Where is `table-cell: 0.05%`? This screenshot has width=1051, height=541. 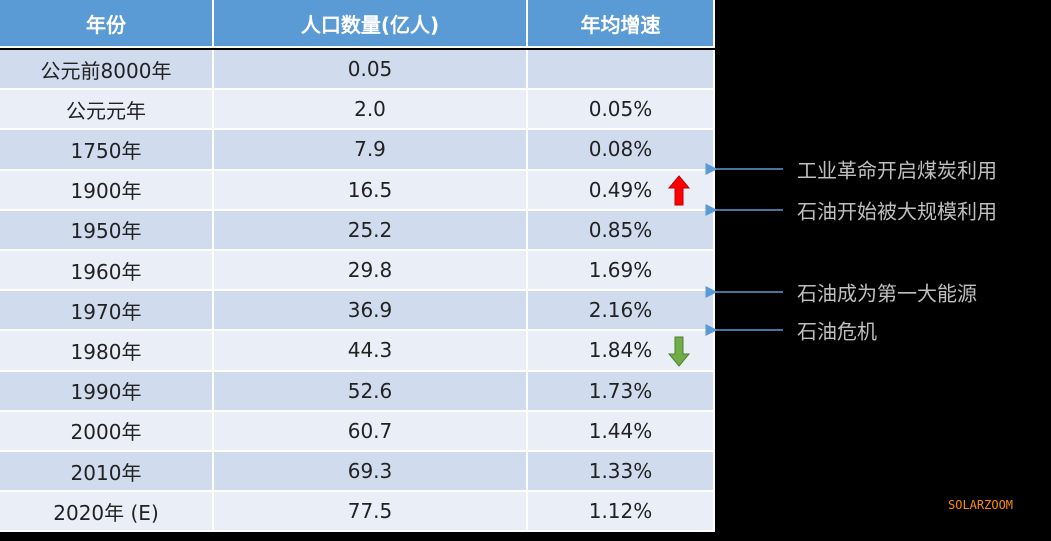 table-cell: 0.05% is located at coordinates (621, 110).